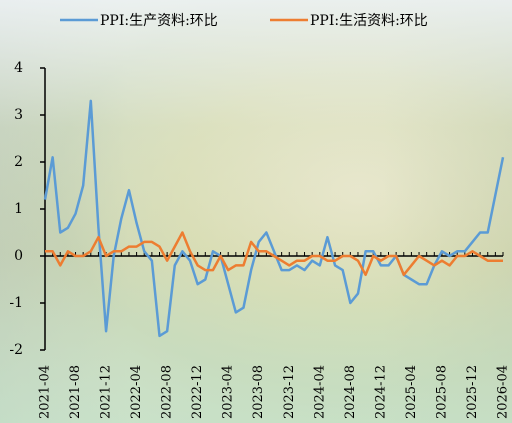 This screenshot has width=512, height=423. Describe the element at coordinates (18, 68) in the screenshot. I see `y-tick-label: 4` at that location.